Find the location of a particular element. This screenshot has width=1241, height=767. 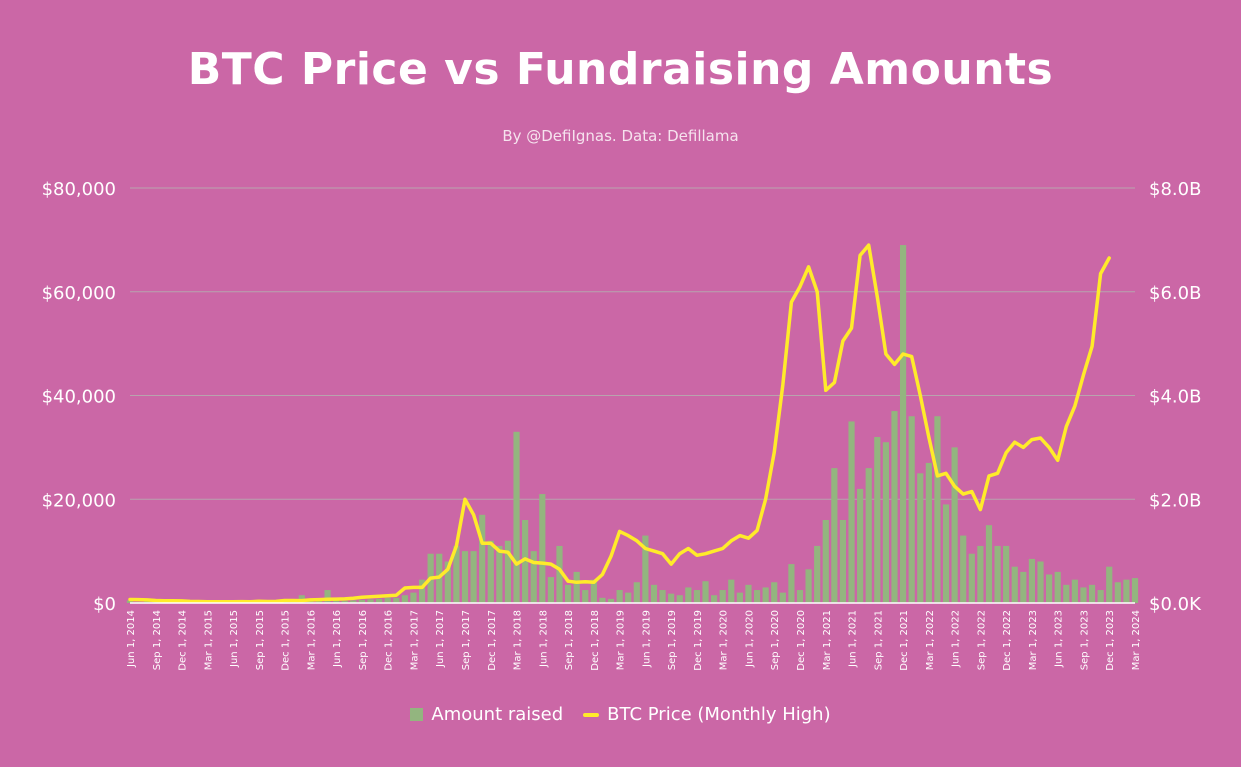

x-tick-label: Jun 1, 2018 is located at coordinates (543, 639).